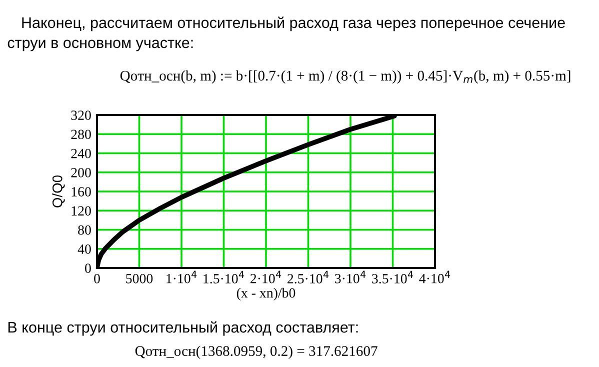 The image size is (599, 367). What do you see at coordinates (84, 249) in the screenshot?
I see `y-tick-label: 40` at bounding box center [84, 249].